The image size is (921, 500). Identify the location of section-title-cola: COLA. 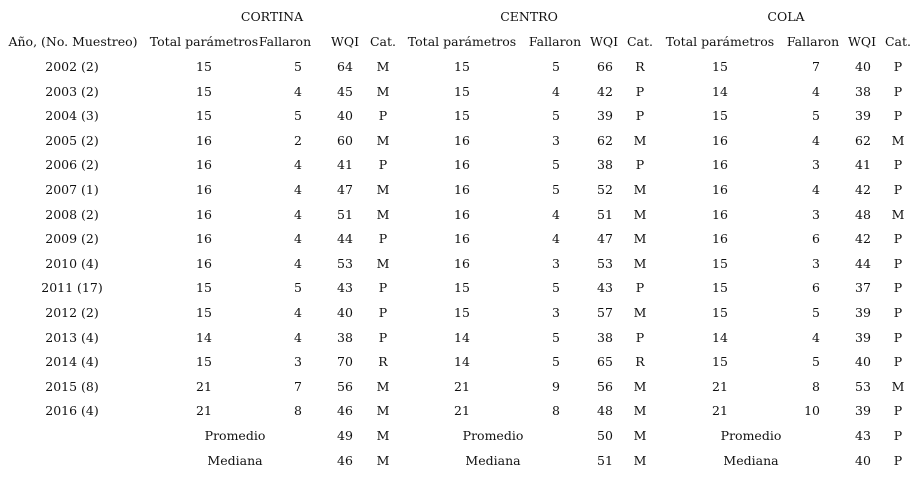
(786, 16).